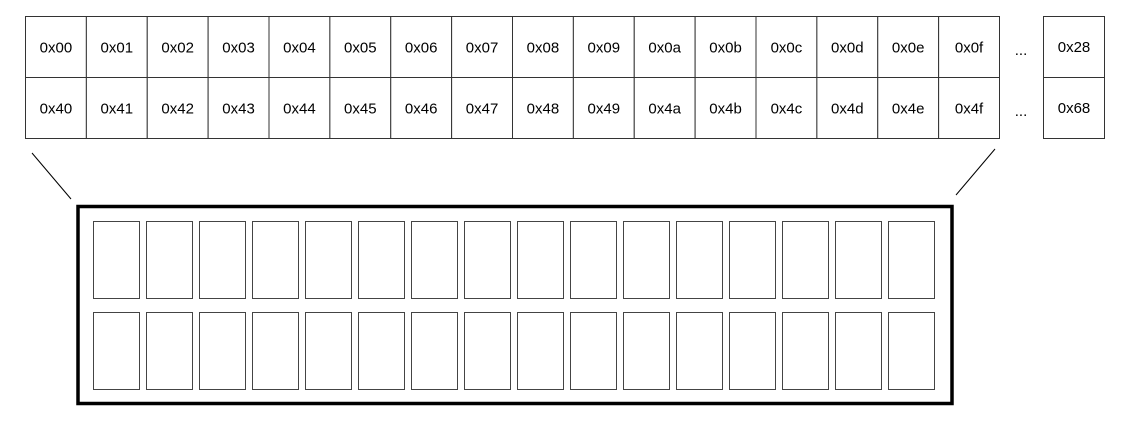 Image resolution: width=1135 pixels, height=423 pixels. Describe the element at coordinates (604, 109) in the screenshot. I see `address-label: 0x49` at that location.